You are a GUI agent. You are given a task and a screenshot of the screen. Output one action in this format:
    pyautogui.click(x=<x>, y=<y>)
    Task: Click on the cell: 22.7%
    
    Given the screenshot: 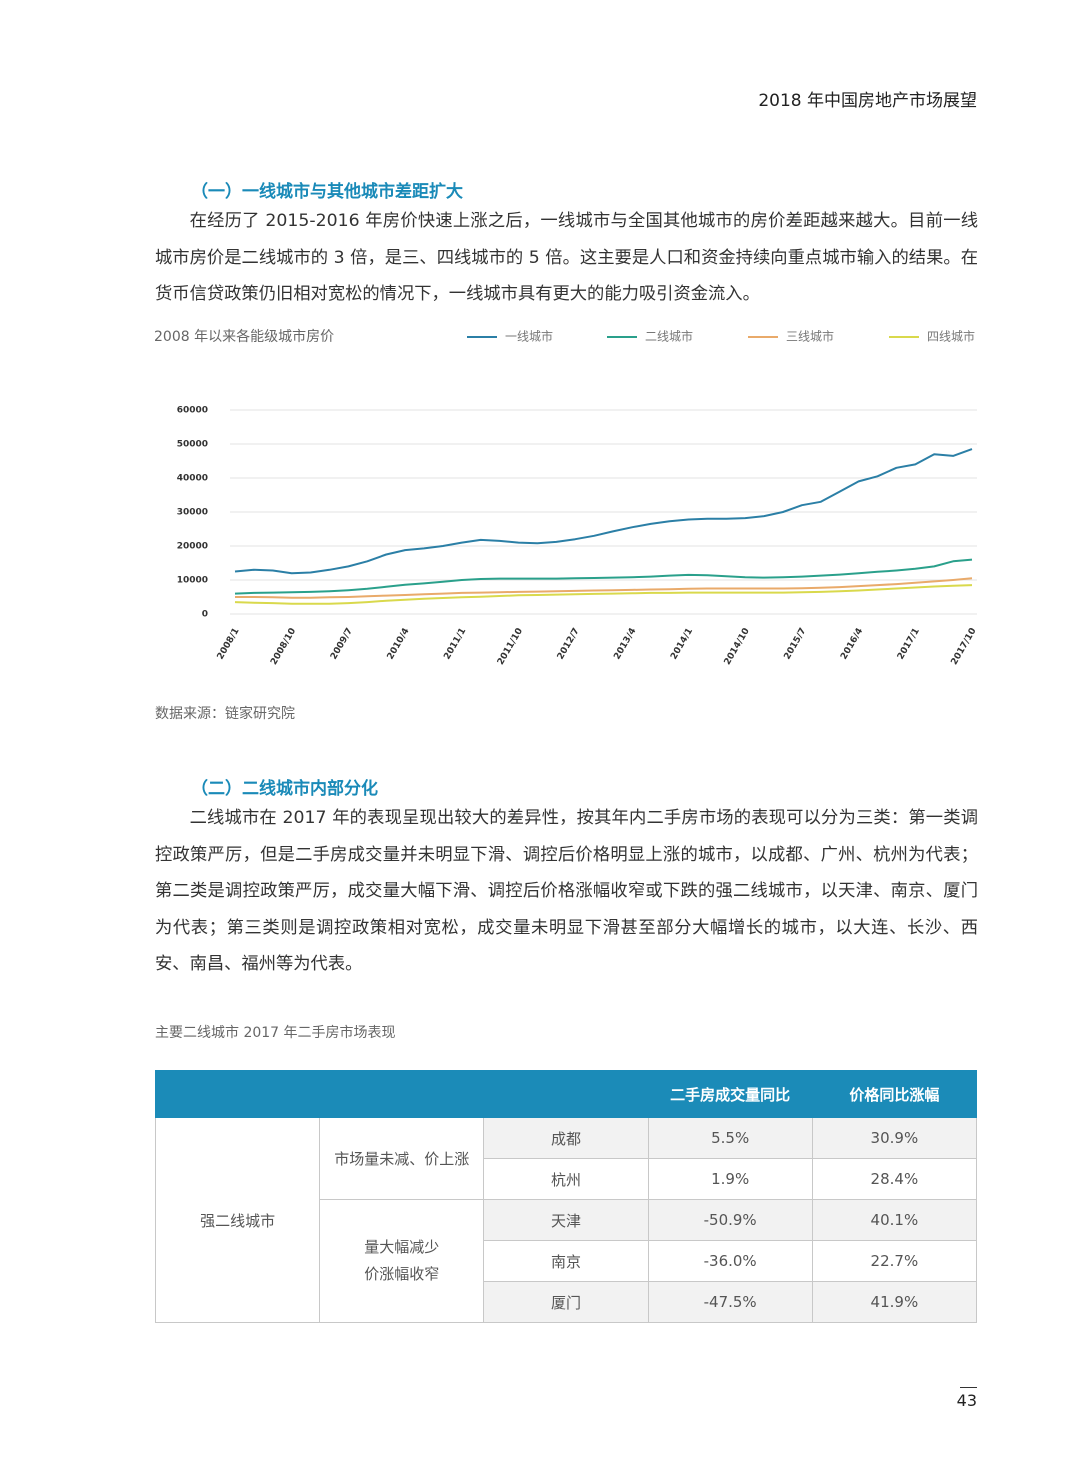 What is the action you would take?
    pyautogui.click(x=894, y=1261)
    